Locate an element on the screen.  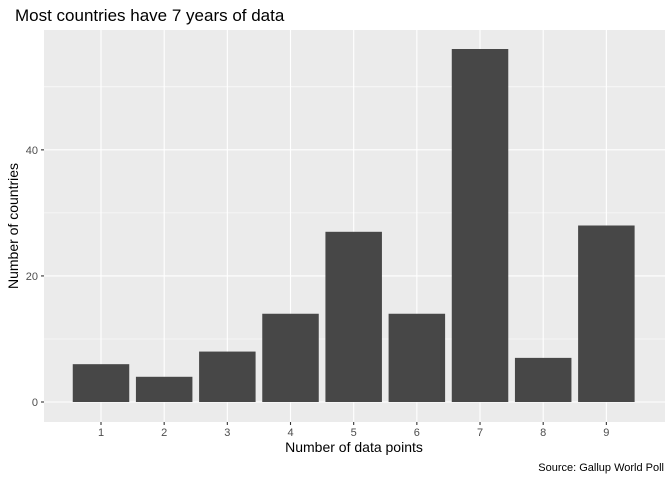
x-axis: 1 2 3 4 5 6 7 8 9 is located at coordinates (353, 430).